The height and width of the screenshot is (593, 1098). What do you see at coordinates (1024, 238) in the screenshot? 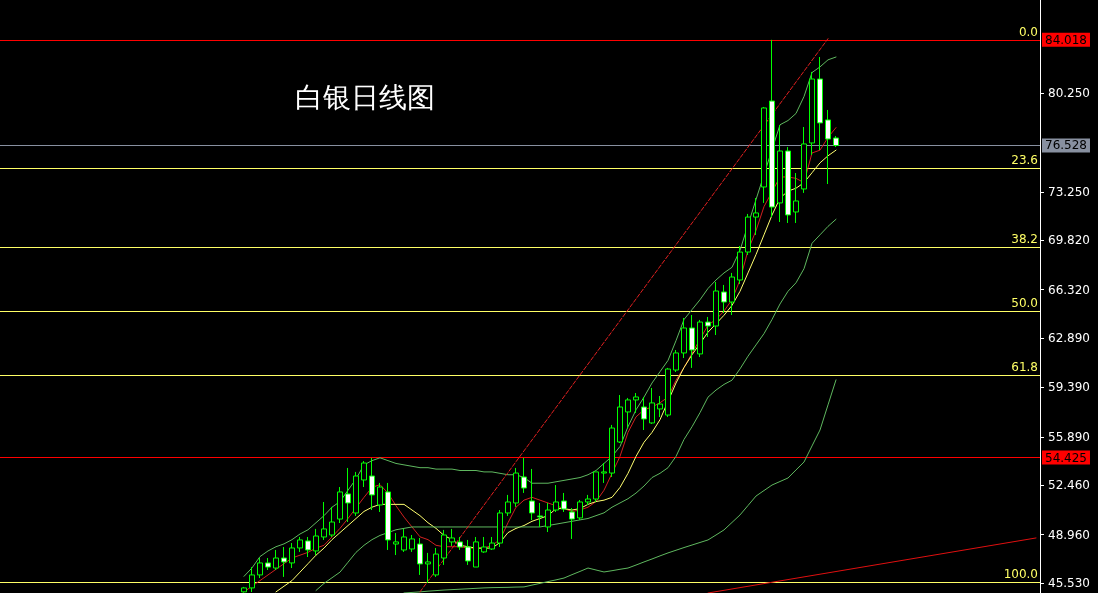
I see `annotation: 38.2` at bounding box center [1024, 238].